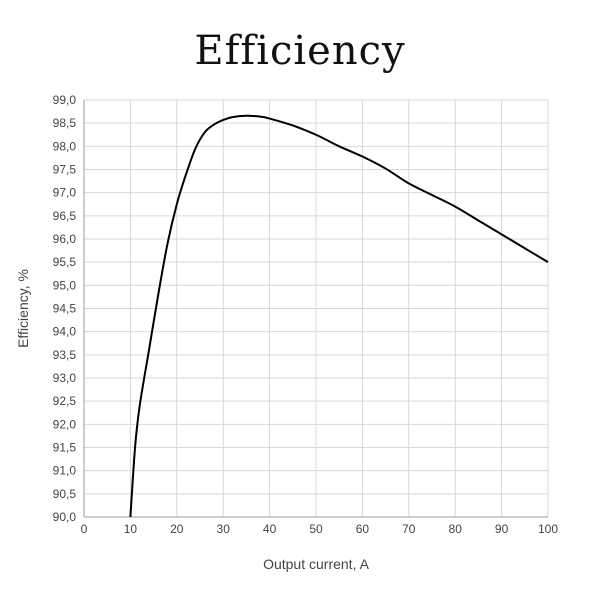  What do you see at coordinates (548, 529) in the screenshot?
I see `x-tick-label: 100` at bounding box center [548, 529].